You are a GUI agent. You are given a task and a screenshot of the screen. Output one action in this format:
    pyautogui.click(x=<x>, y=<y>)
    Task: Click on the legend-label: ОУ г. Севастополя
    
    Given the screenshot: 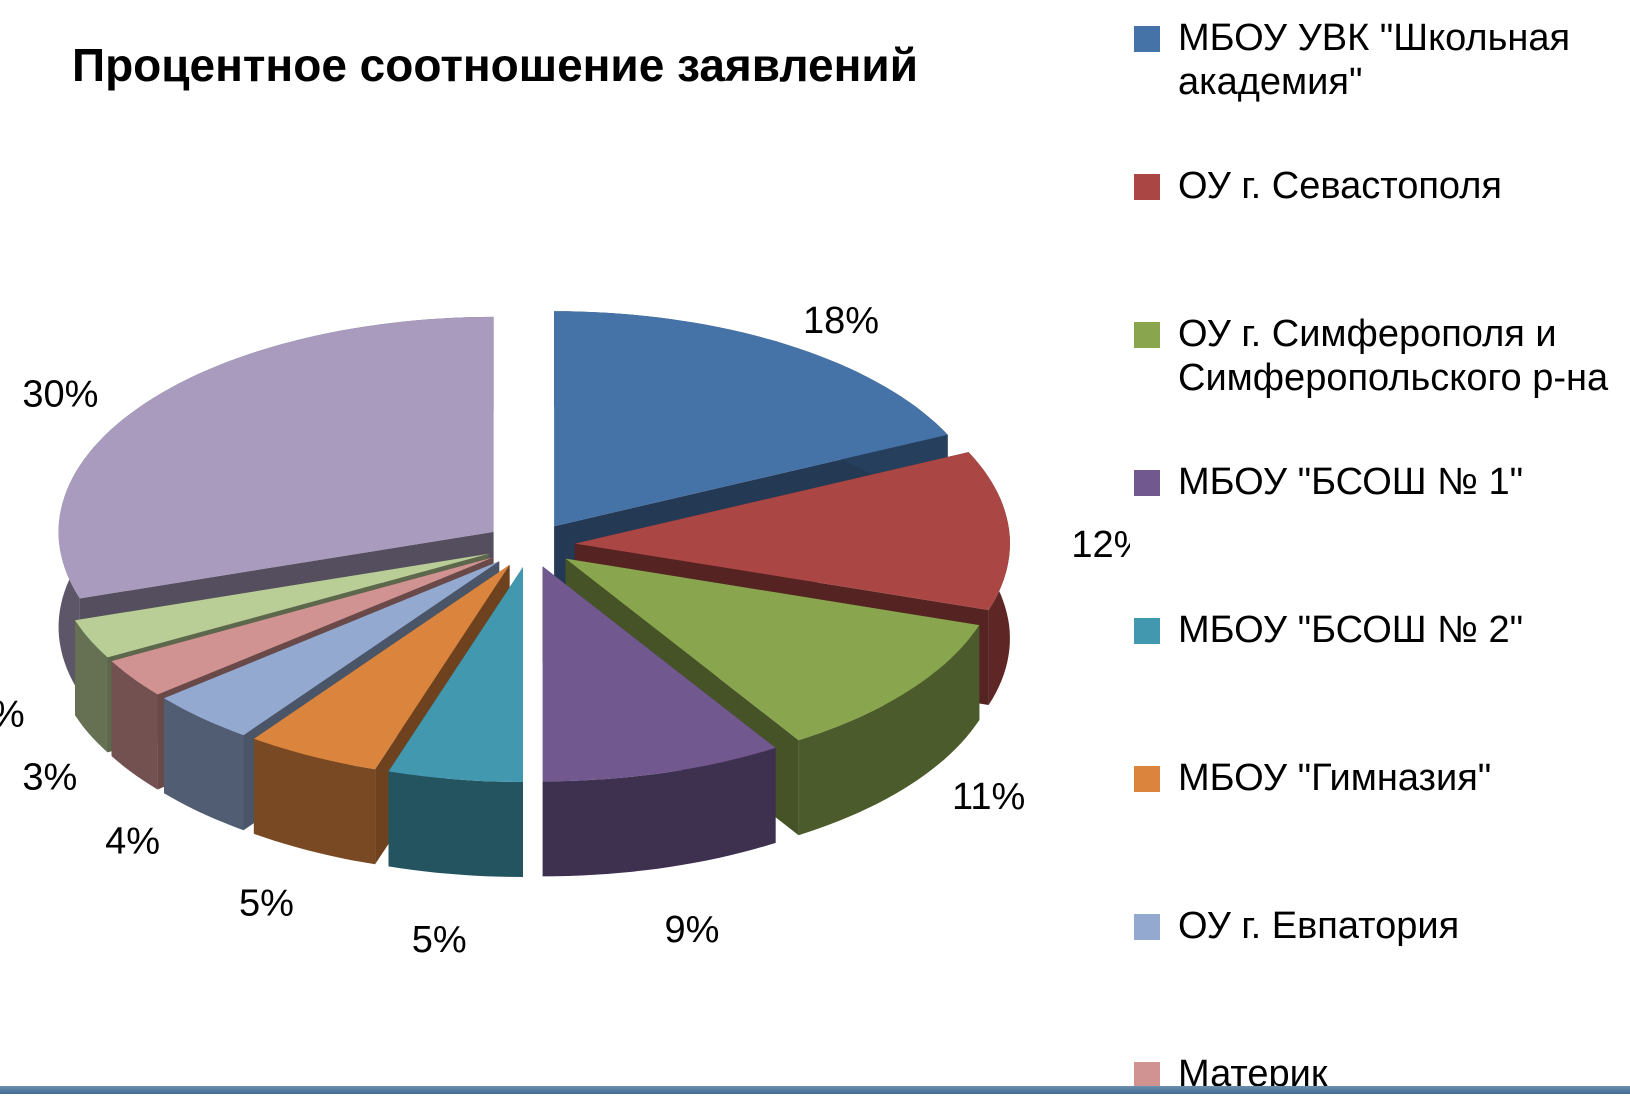 What is the action you would take?
    pyautogui.click(x=1340, y=186)
    